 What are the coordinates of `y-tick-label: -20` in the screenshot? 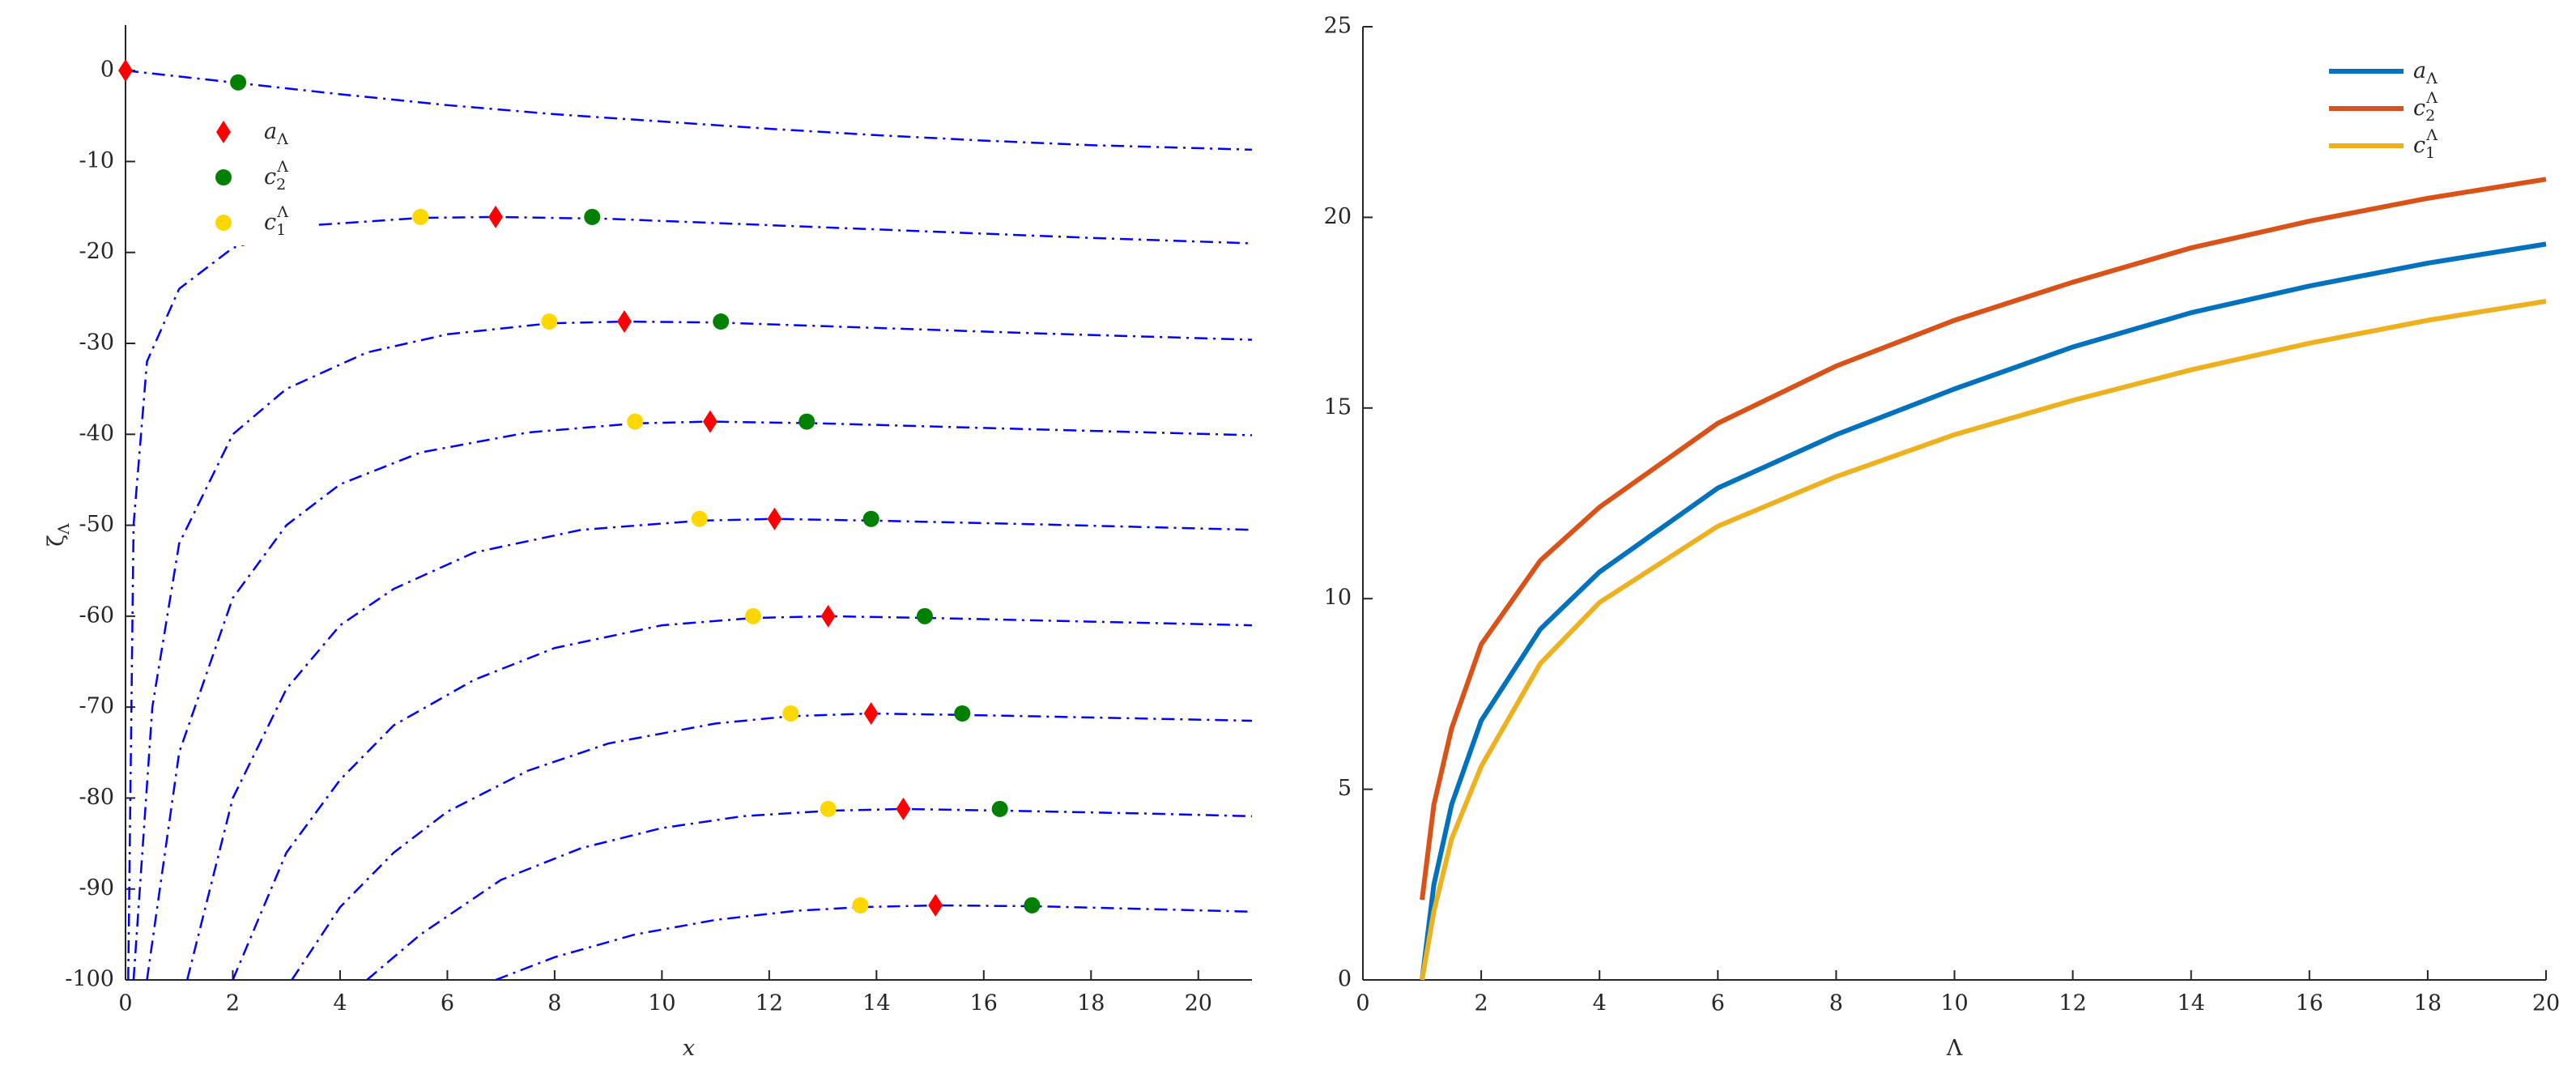 It's located at (96, 251).